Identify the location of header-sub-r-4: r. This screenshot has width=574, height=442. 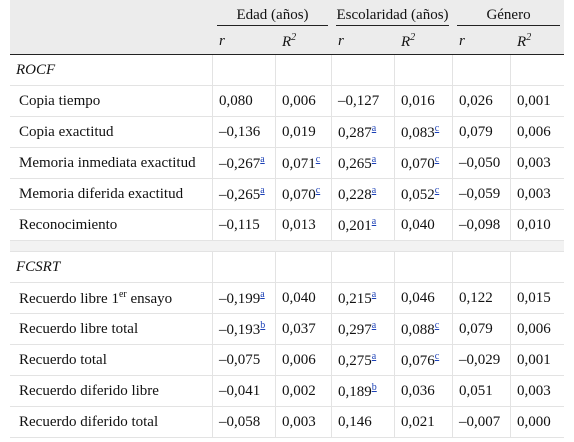
(482, 41).